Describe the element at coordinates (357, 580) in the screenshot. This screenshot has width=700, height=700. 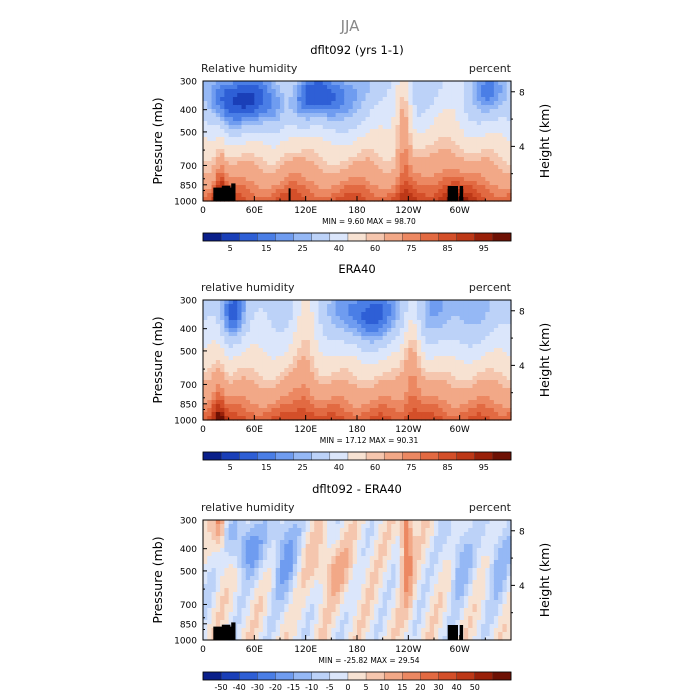
I see `heatmap-field` at that location.